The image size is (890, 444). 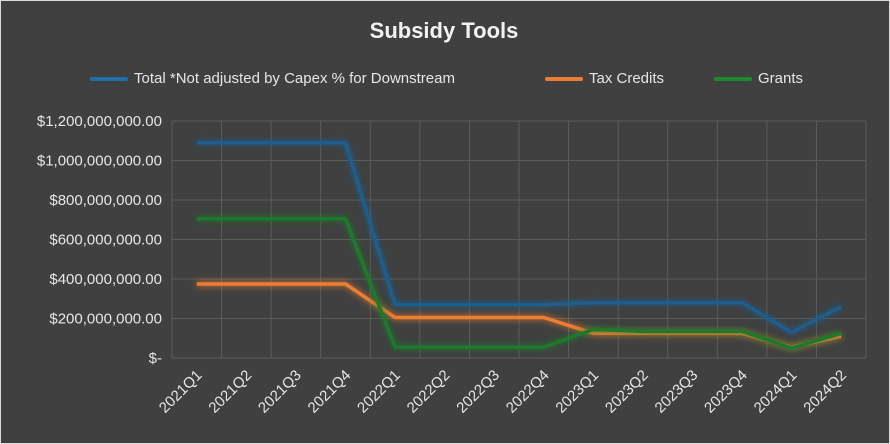 I want to click on x-tick-label: 2023Q1, so click(x=577, y=392).